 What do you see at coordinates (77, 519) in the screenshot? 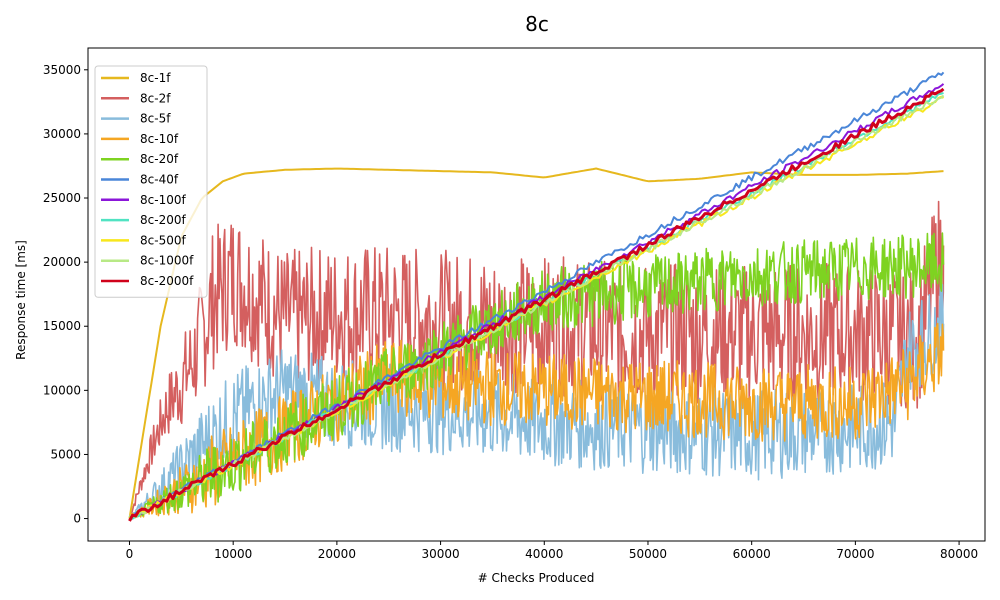
I see `y-tick-label: 0` at bounding box center [77, 519].